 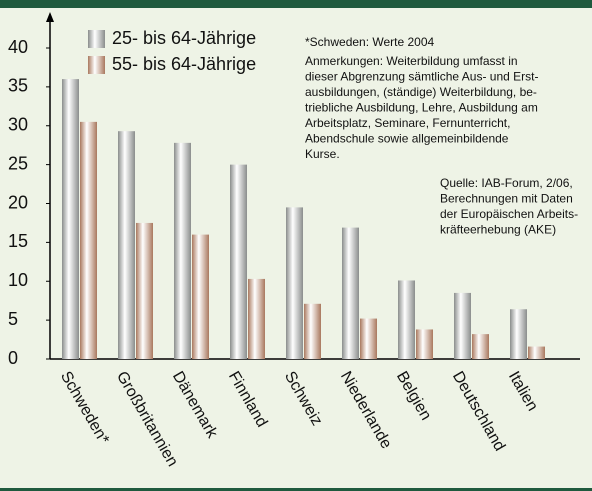 I want to click on legend-label: 55- bis 64-Jährige, so click(x=184, y=64).